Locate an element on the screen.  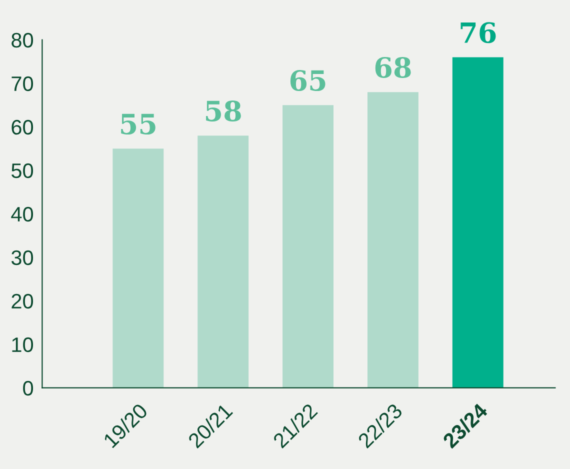
y-tick-label: 80 is located at coordinates (23, 40).